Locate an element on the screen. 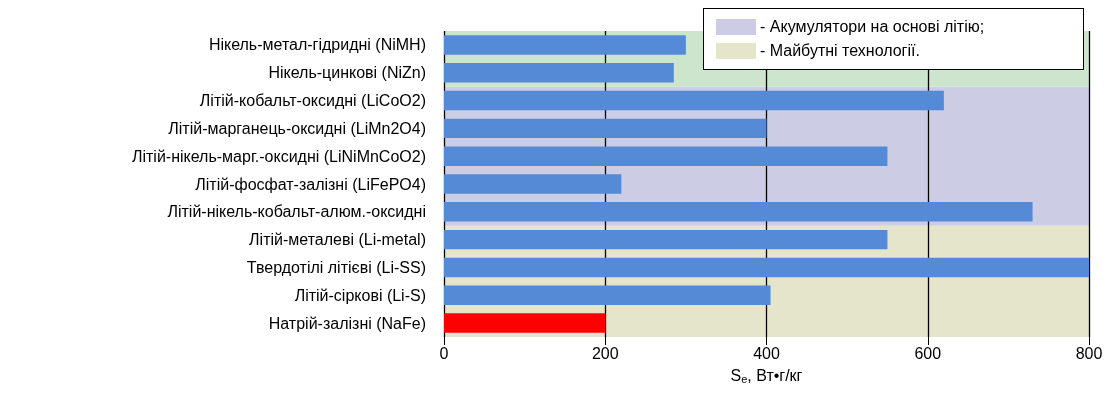  x-tick-label: 200 is located at coordinates (605, 353).